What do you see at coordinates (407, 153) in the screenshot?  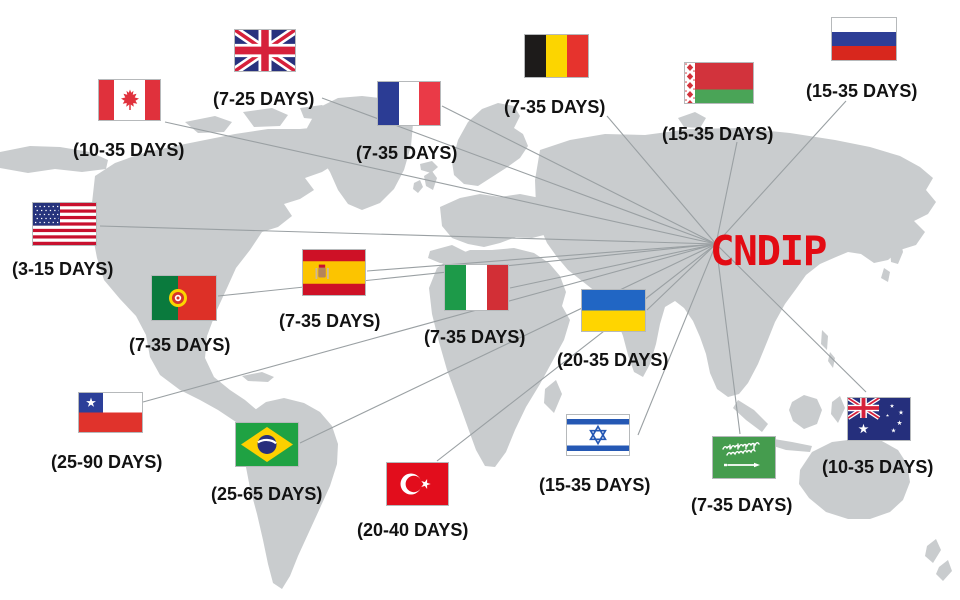 I see `france-days-label: (7-35 DAYS)` at bounding box center [407, 153].